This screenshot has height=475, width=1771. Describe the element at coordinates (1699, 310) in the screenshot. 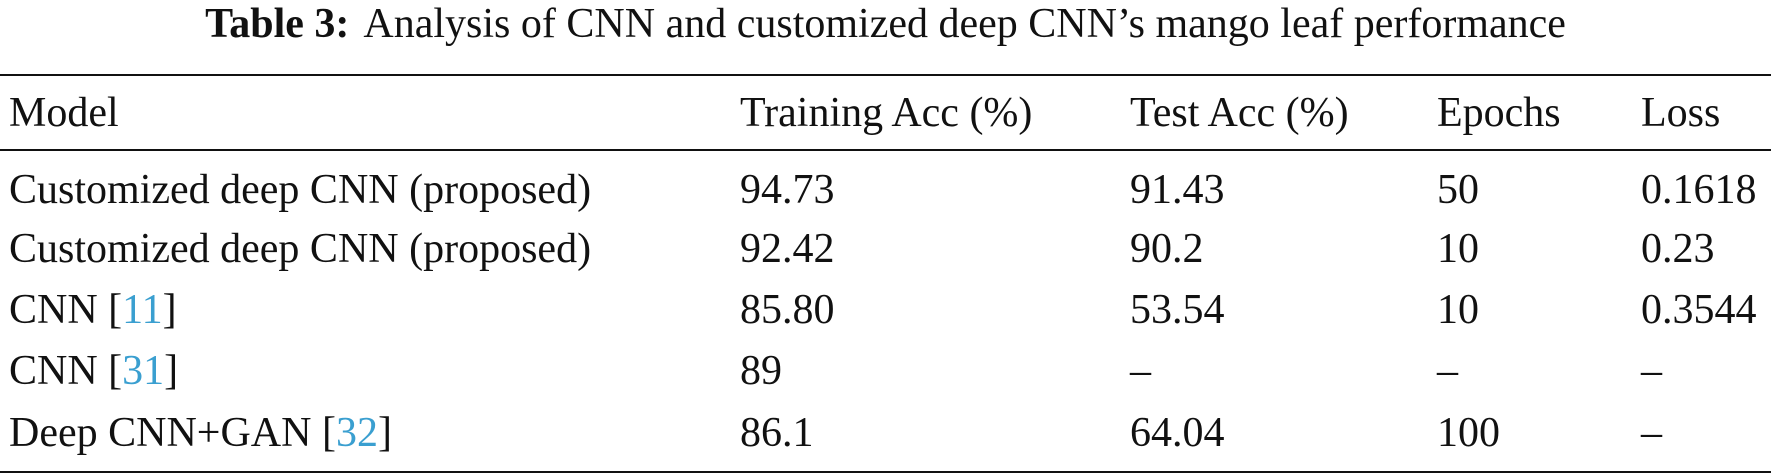

I see `value-cell: 0.3544` at that location.